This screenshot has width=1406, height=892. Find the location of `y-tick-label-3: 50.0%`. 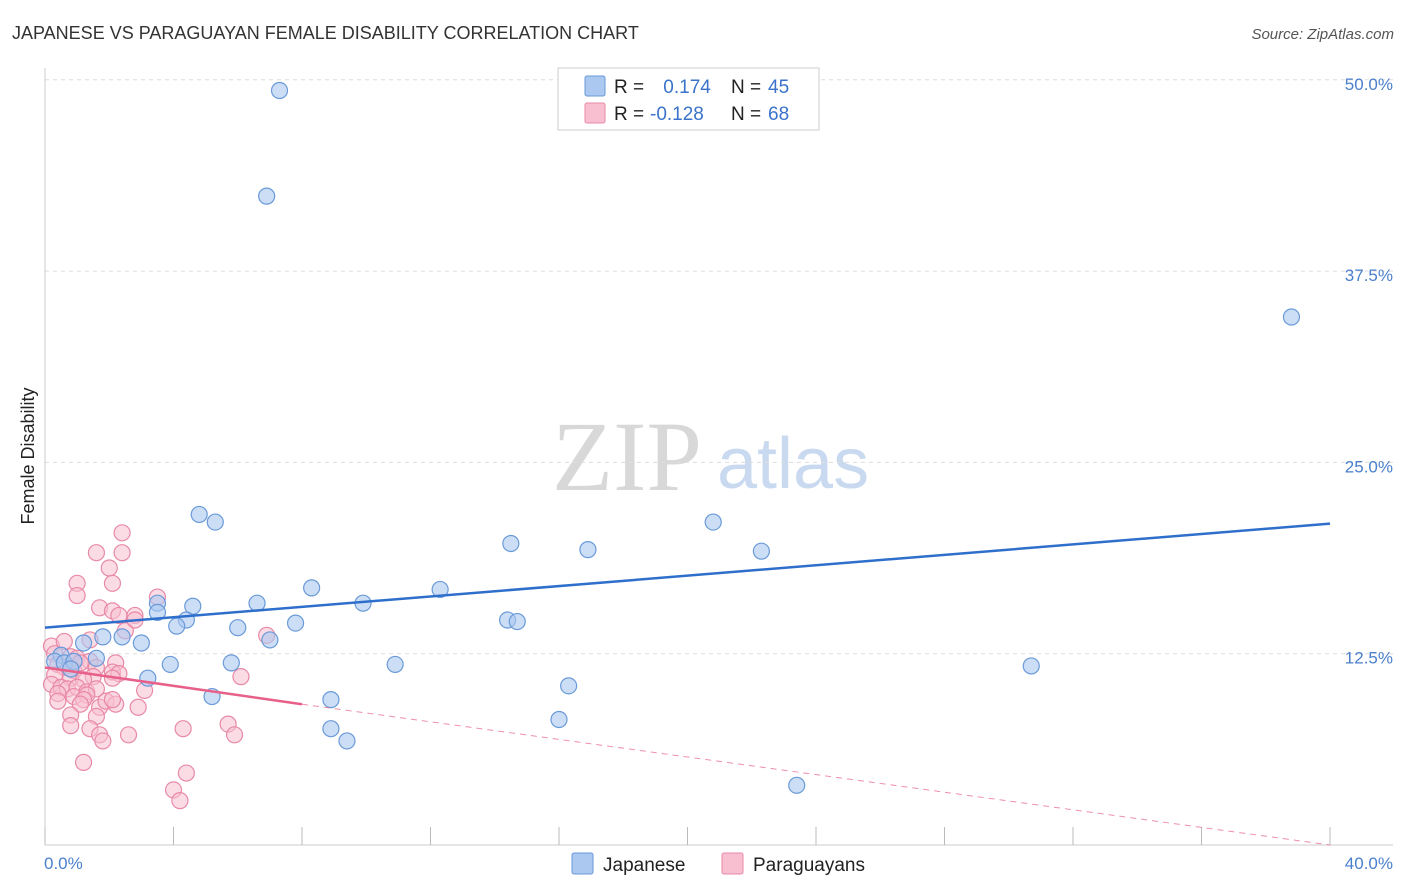

y-tick-label-3: 50.0% is located at coordinates (1369, 84).